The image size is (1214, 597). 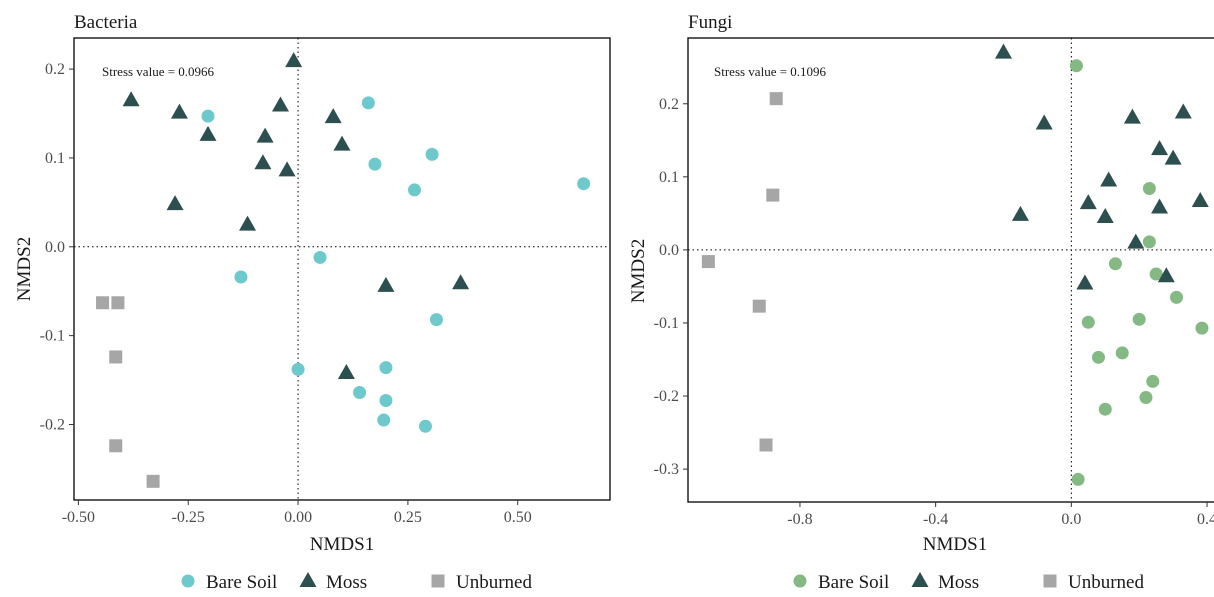 I want to click on bacteria-y-tick-label: 0.2, so click(x=55, y=69).